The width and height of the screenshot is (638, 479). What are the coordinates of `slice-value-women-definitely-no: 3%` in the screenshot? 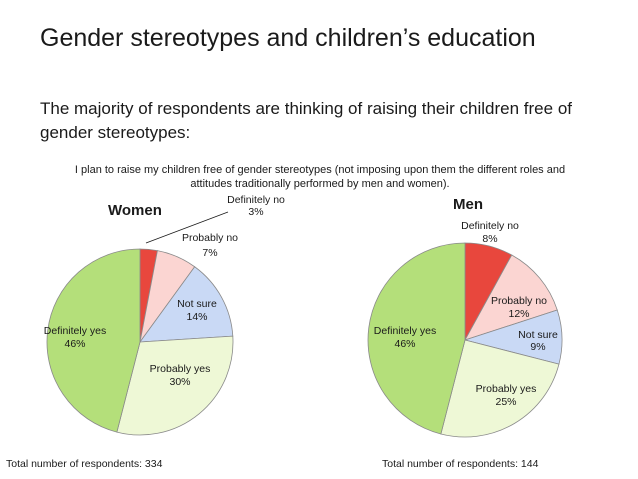 It's located at (255, 212).